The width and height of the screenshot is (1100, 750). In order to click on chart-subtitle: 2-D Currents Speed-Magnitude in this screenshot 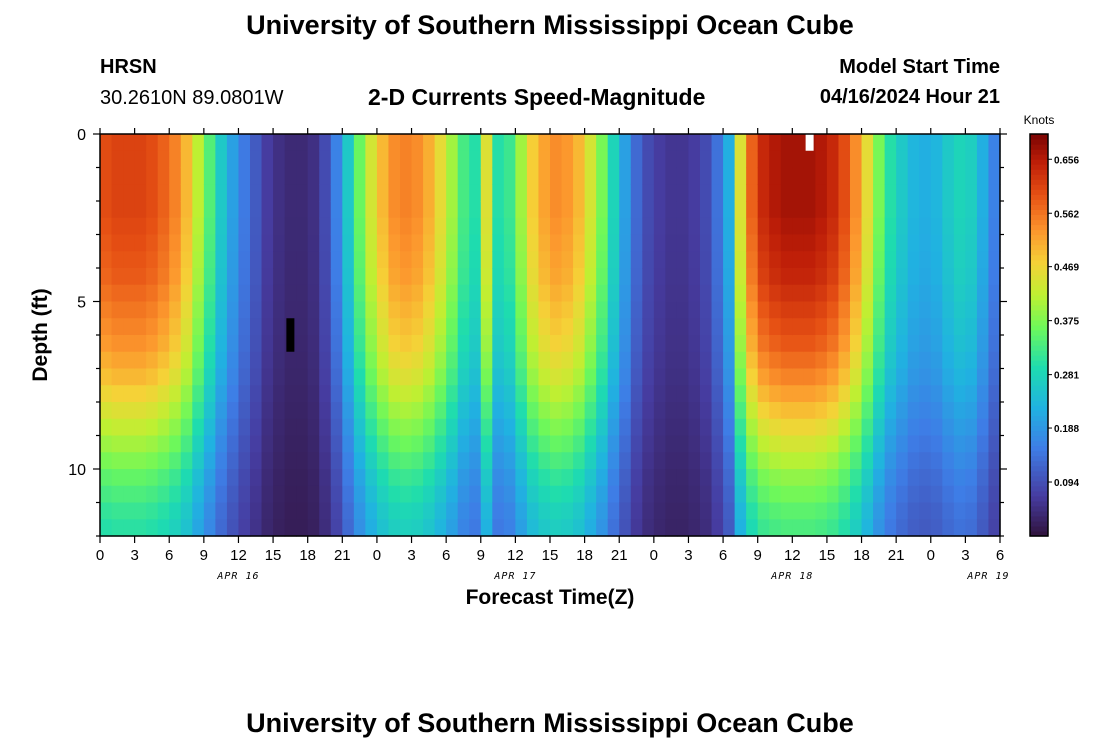, I will do `click(537, 97)`.